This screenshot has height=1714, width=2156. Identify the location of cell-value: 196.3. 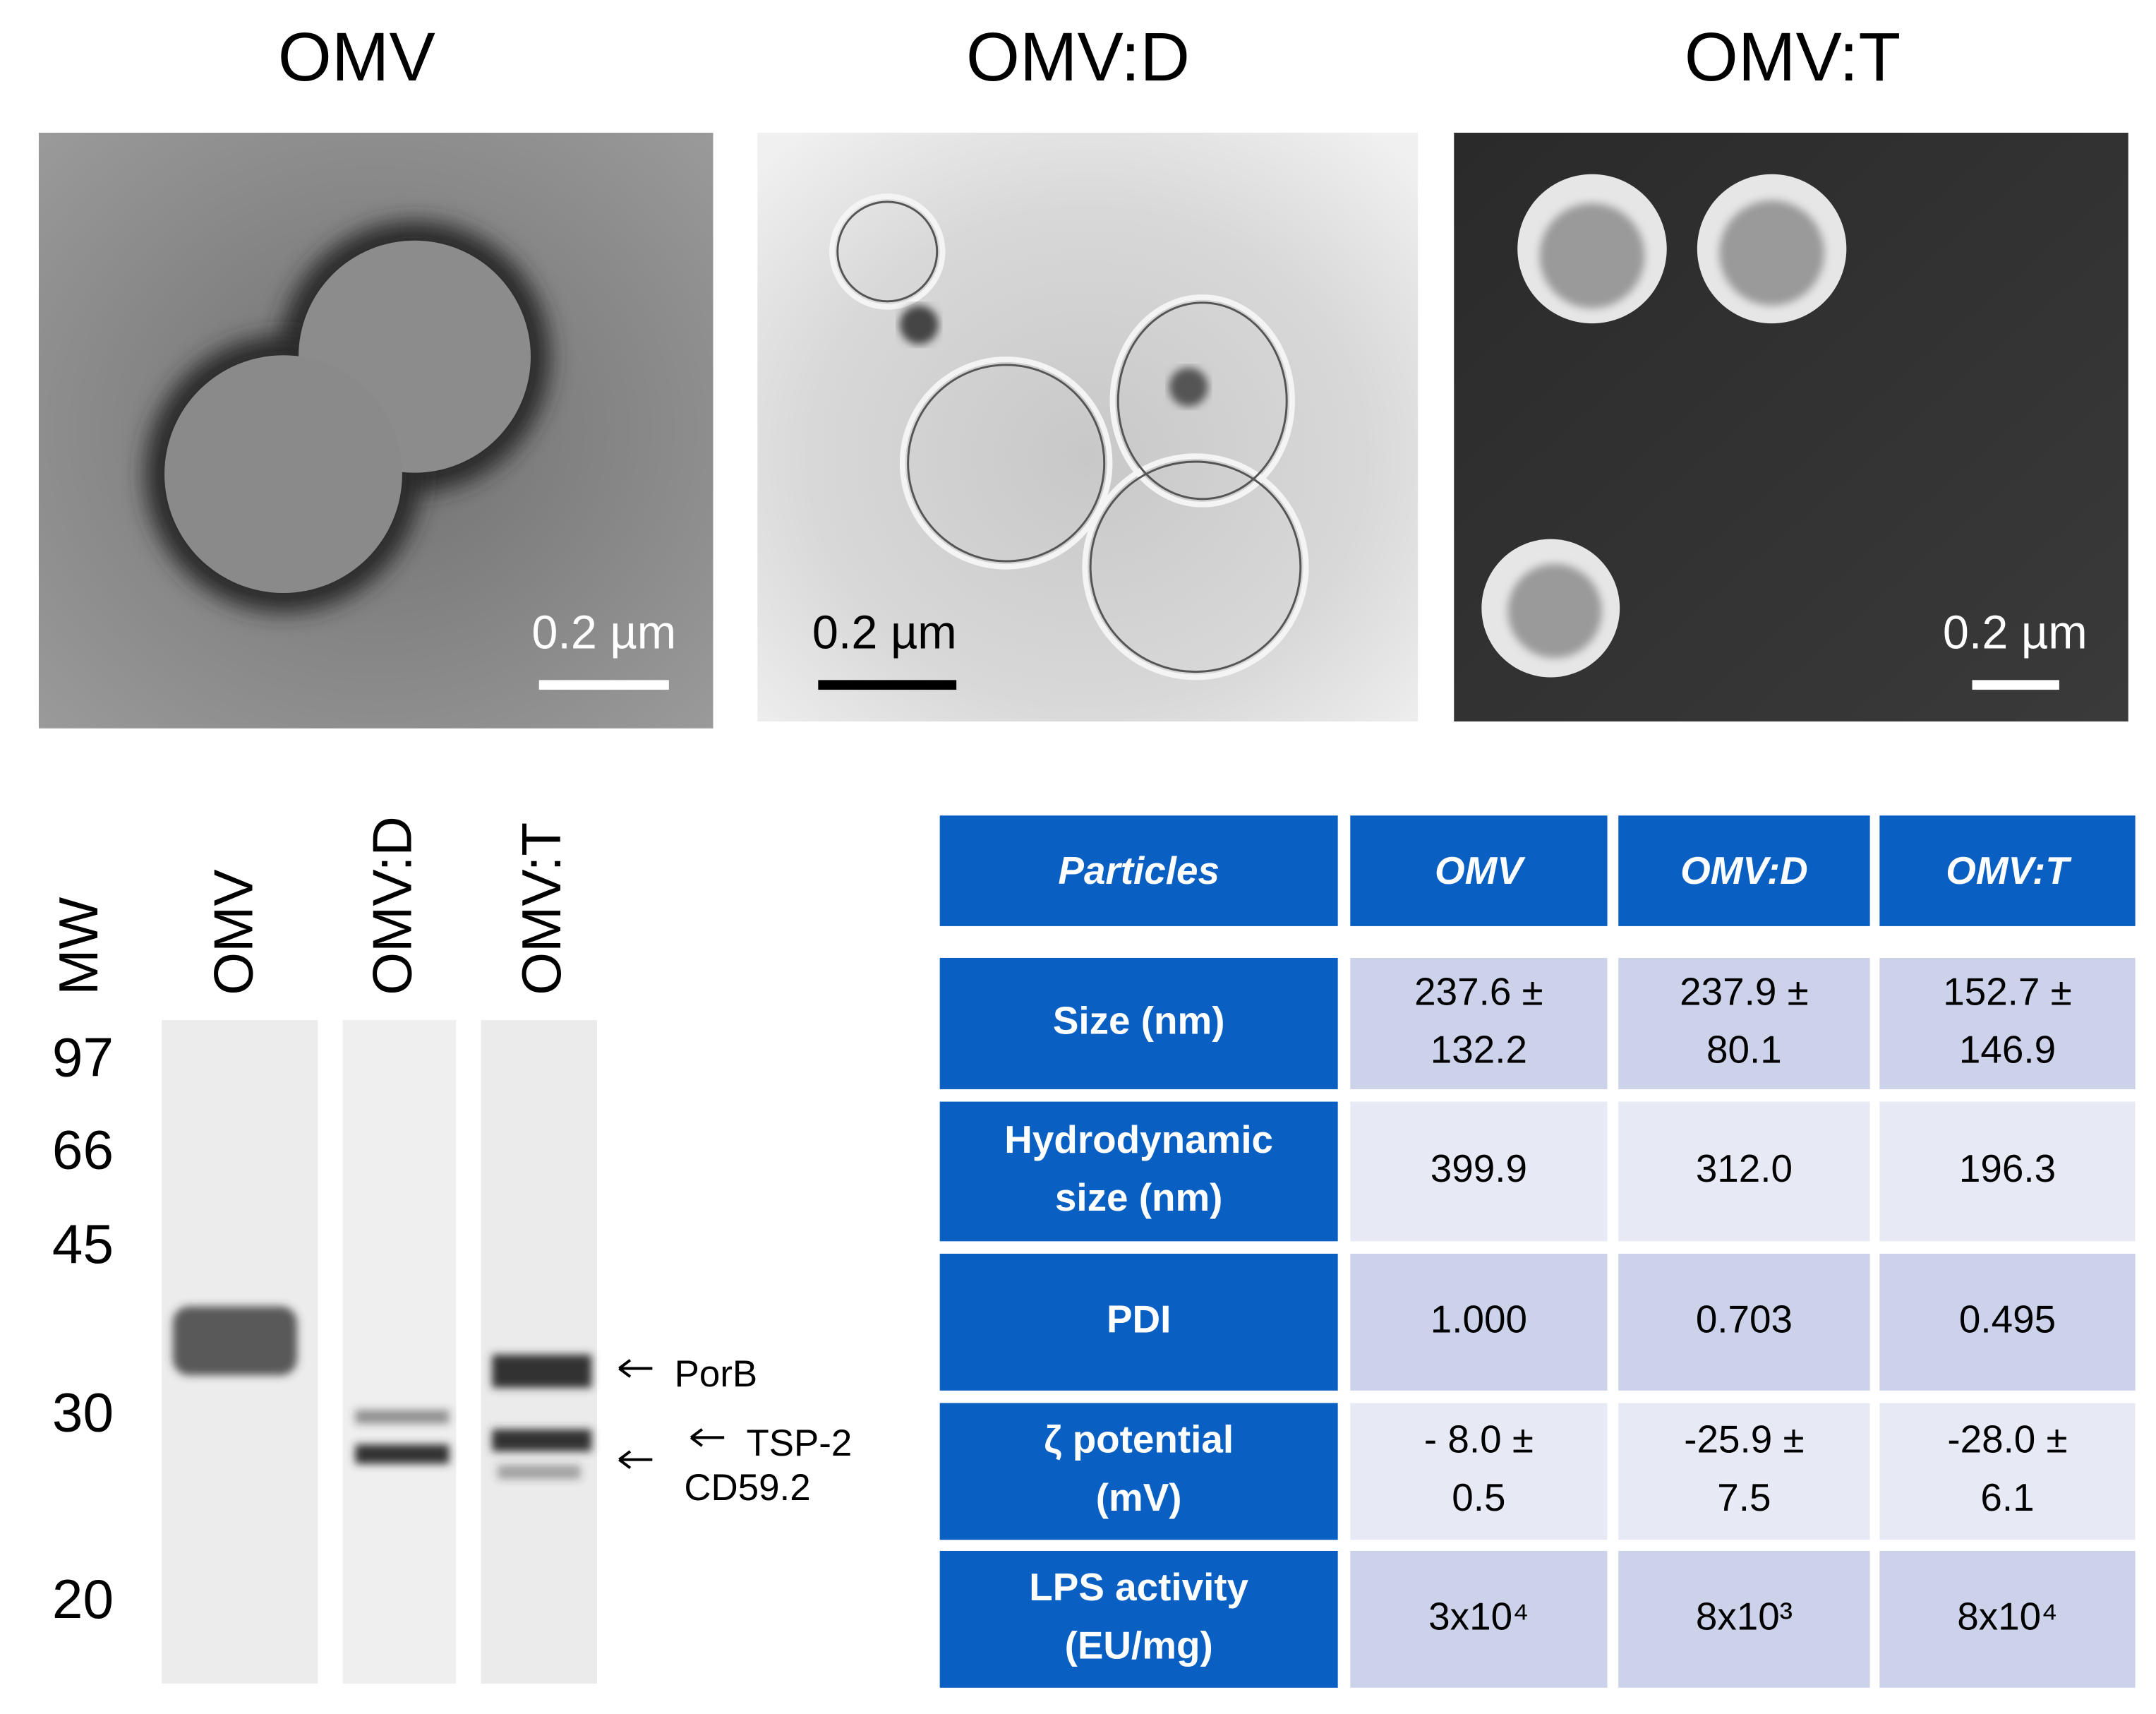
(2007, 1168).